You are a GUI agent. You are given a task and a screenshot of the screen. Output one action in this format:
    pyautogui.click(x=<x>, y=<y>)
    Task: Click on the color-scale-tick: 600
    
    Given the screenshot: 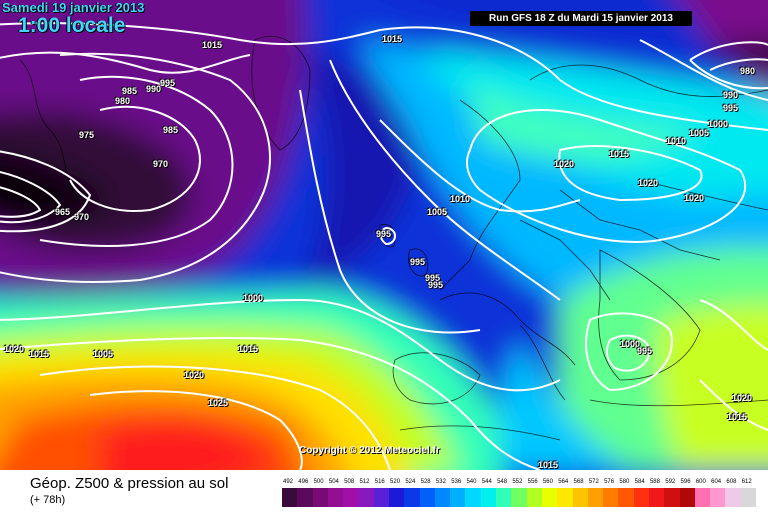 What is the action you would take?
    pyautogui.click(x=700, y=482)
    